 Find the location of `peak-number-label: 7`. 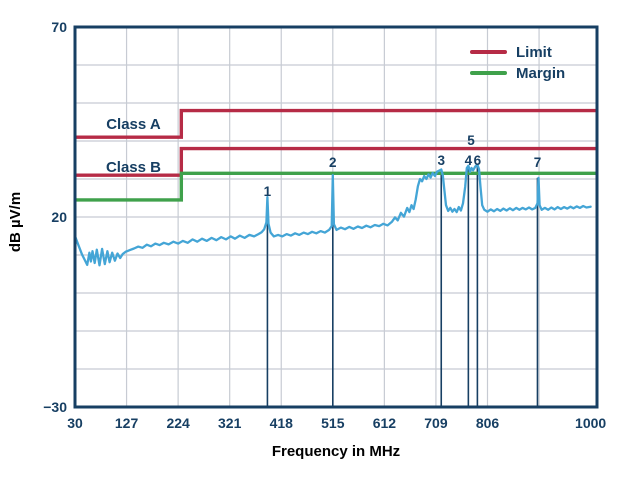

peak-number-label: 7 is located at coordinates (538, 162).